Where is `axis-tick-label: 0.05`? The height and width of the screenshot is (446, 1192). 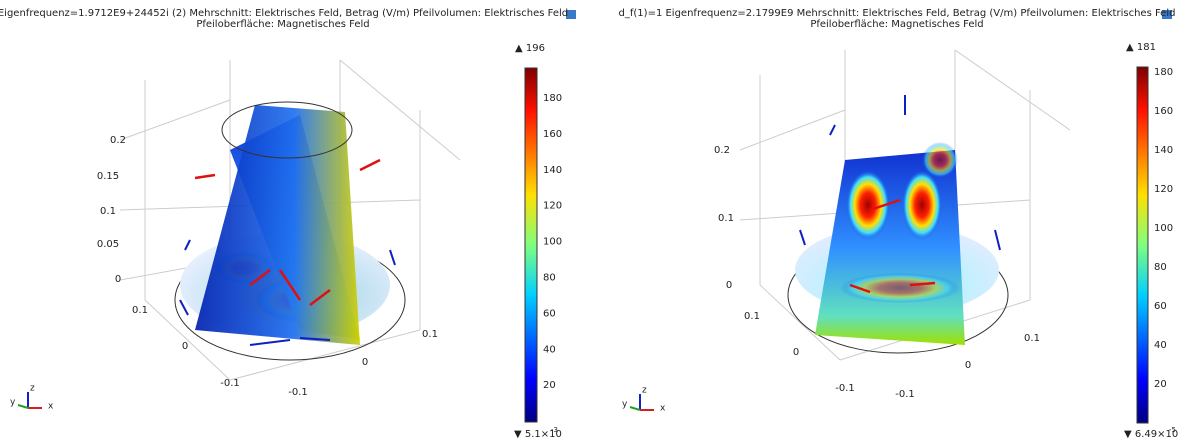
axis-tick-label: 0.05 is located at coordinates (108, 244).